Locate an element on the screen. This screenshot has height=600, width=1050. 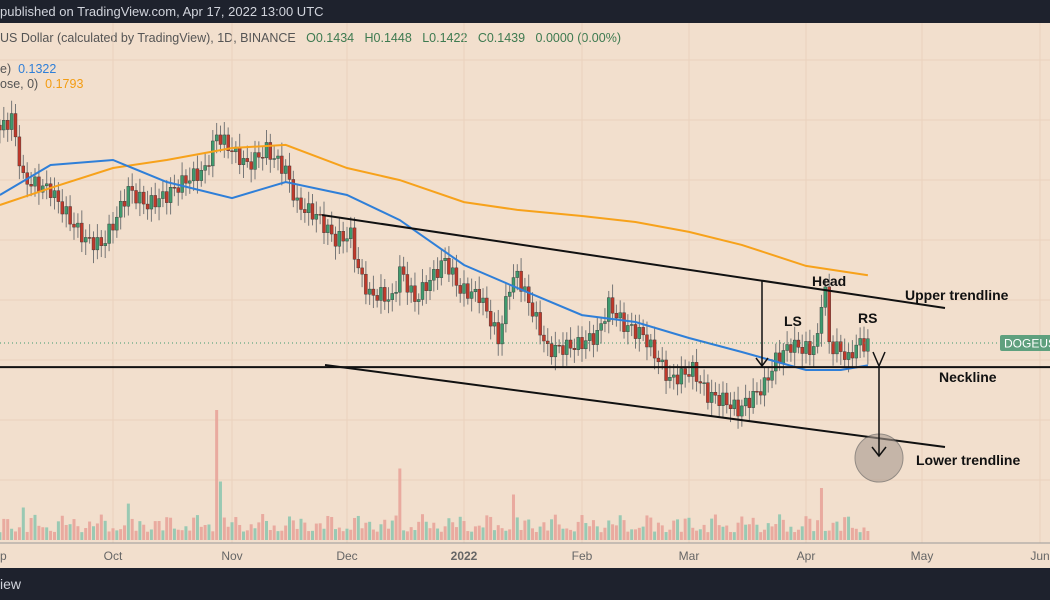
arrow-down-icon is located at coordinates (879, 452).